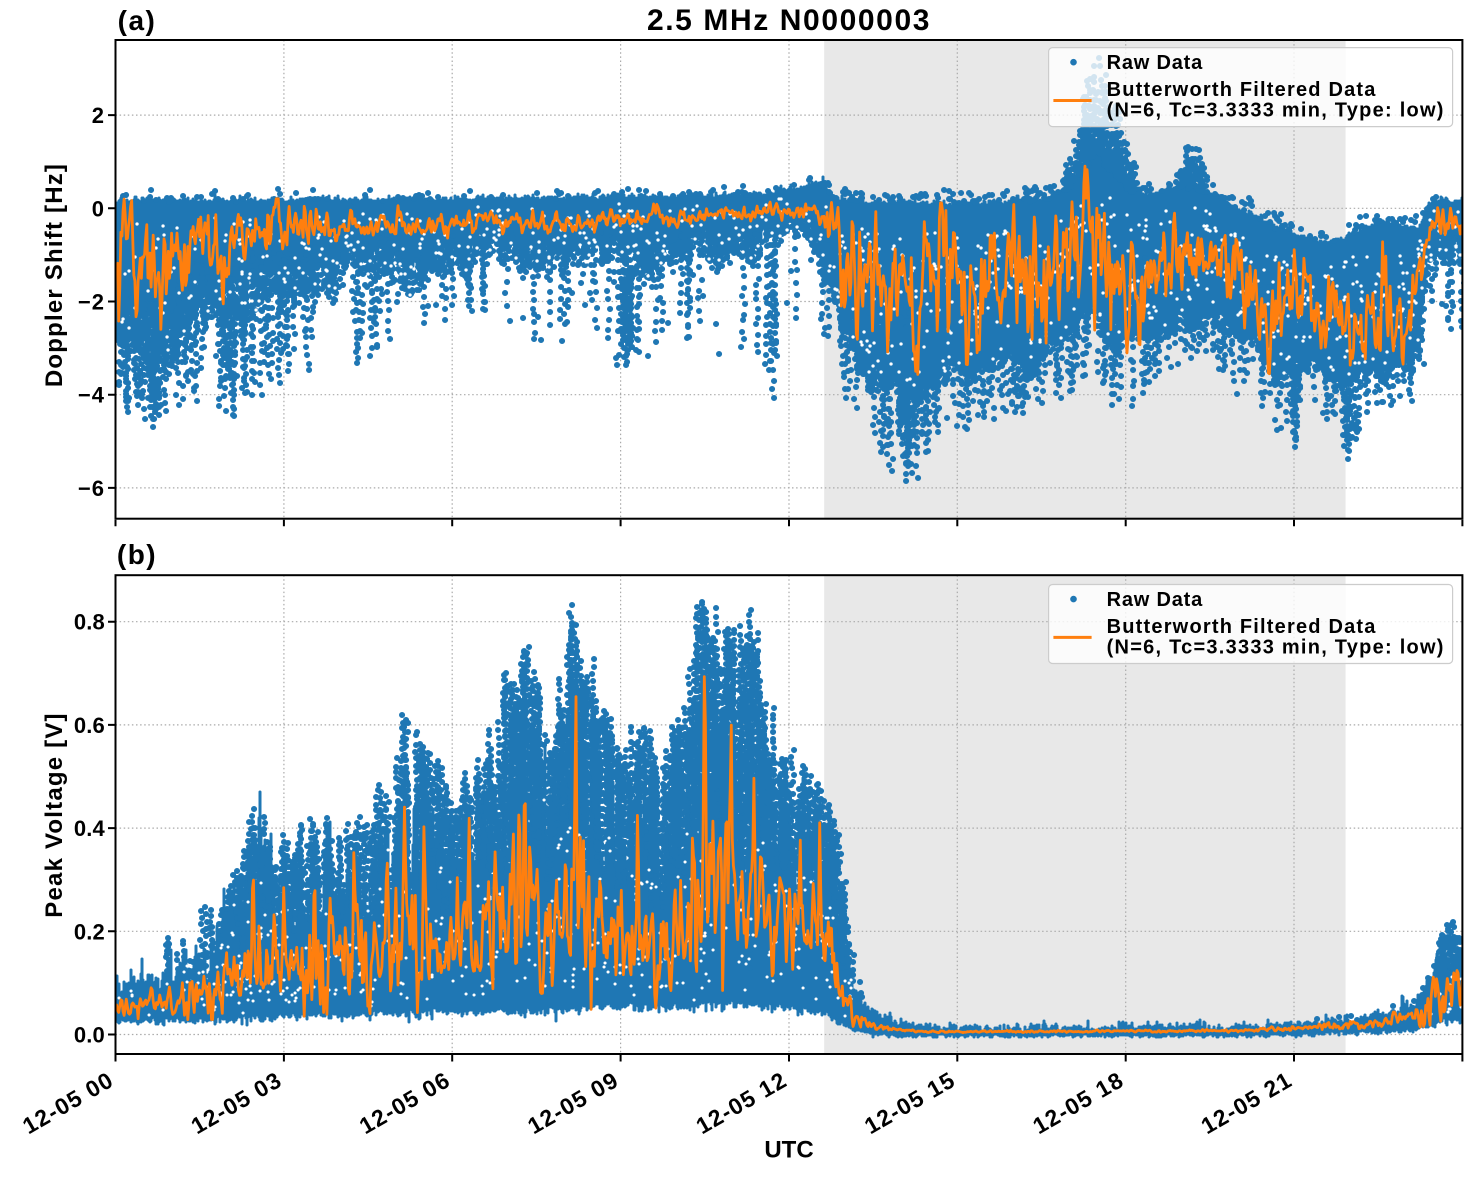 The image size is (1472, 1177). What do you see at coordinates (54, 275) in the screenshot?
I see `svg-text: Doppler Shift [Hz]` at bounding box center [54, 275].